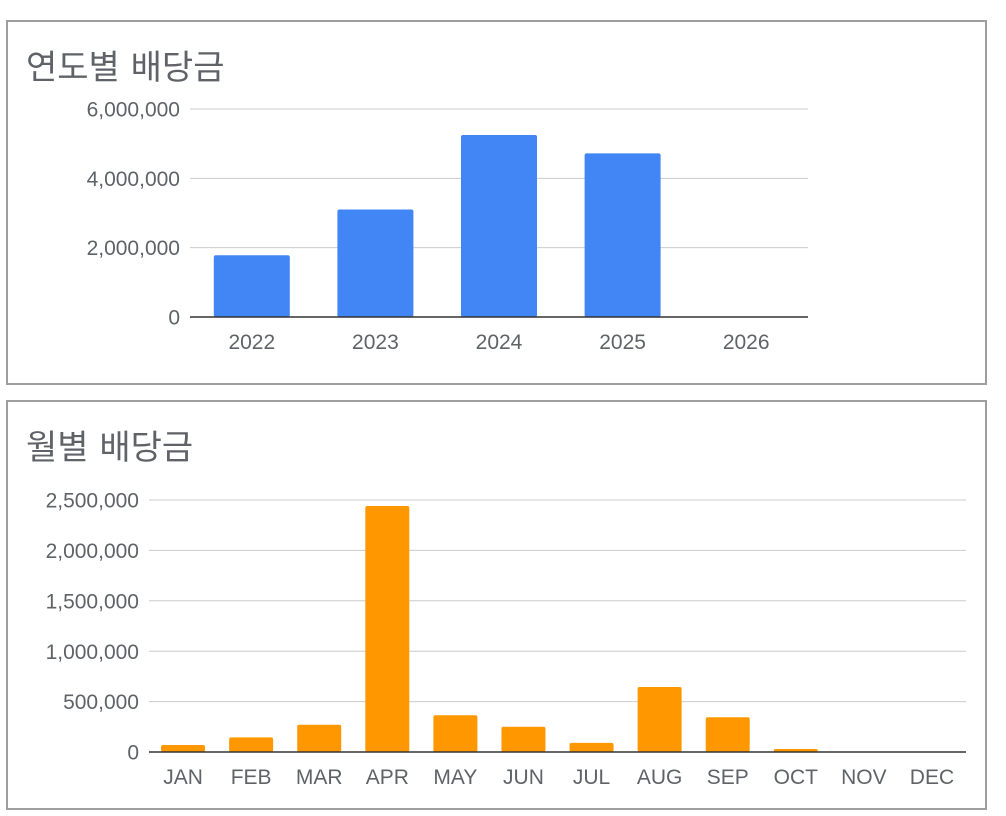 The width and height of the screenshot is (1006, 816). What do you see at coordinates (92, 551) in the screenshot?
I see `monthly-y-tick-label: 2,000,000` at bounding box center [92, 551].